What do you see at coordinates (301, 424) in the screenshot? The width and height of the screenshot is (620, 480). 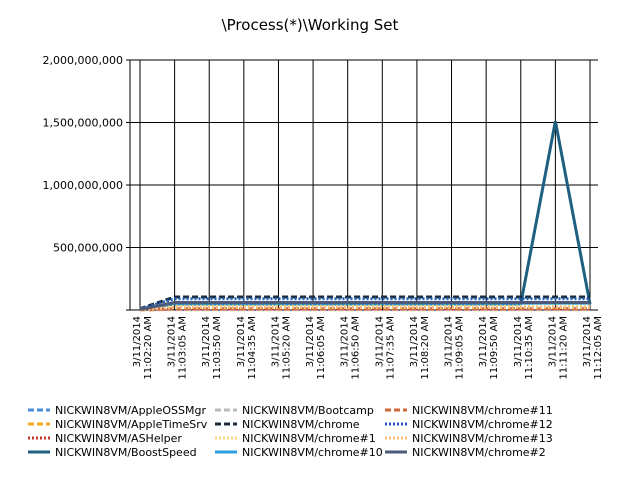 I see `legend-label: NICKWIN8VM/chrome` at bounding box center [301, 424].